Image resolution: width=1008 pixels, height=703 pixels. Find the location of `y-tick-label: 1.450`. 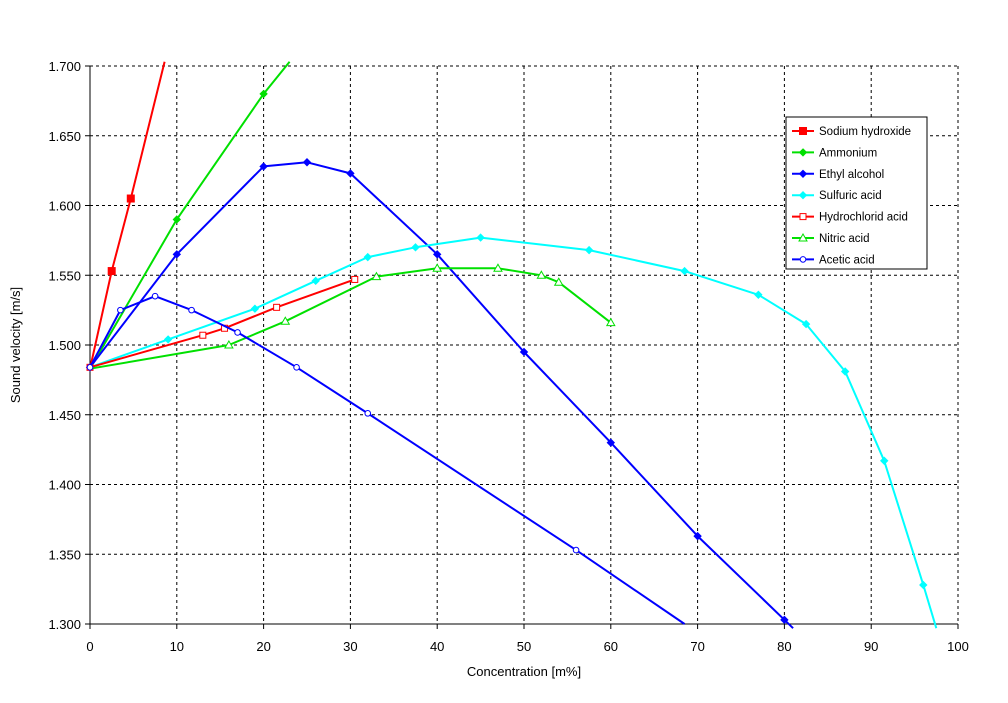

y-tick-label: 1.450 is located at coordinates (64, 415).